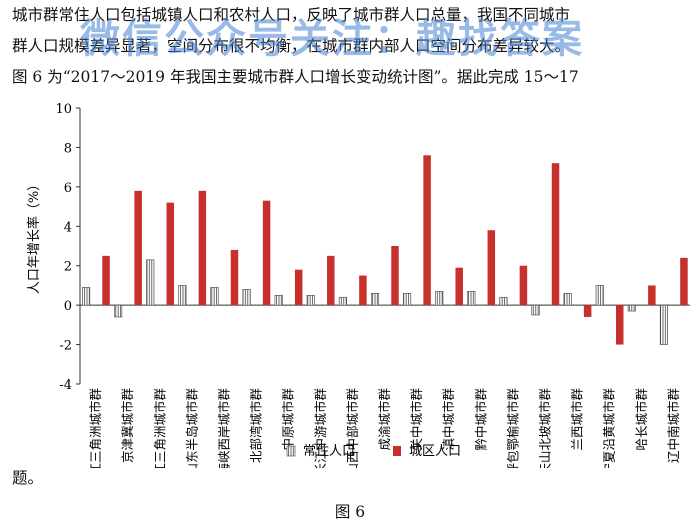 Image resolution: width=700 pixels, height=526 pixels. I want to click on category-label: 兰西城市群, so click(577, 419).